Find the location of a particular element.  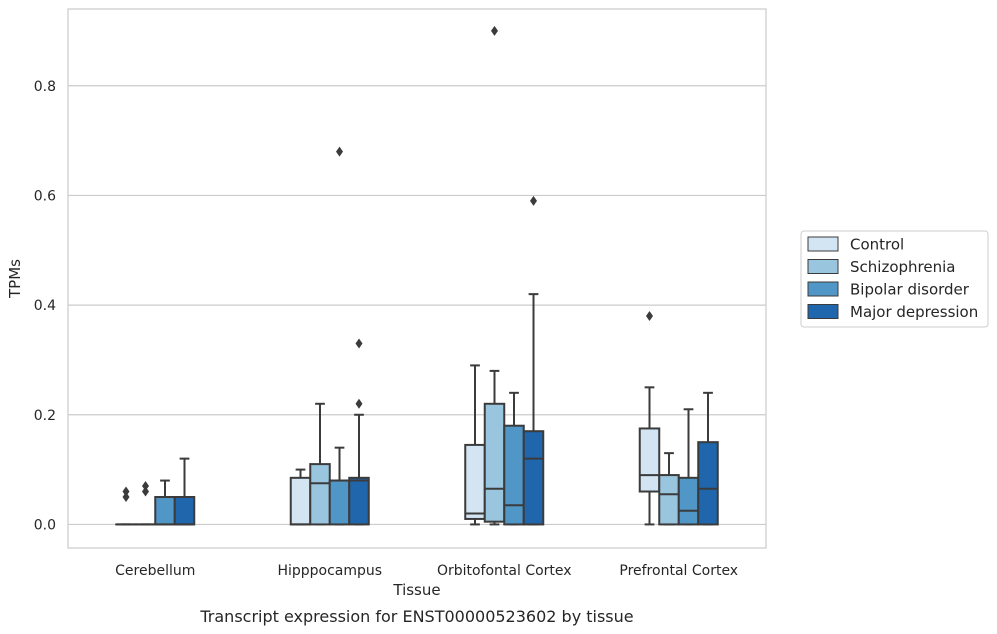

legend-frame is located at coordinates (894, 279).